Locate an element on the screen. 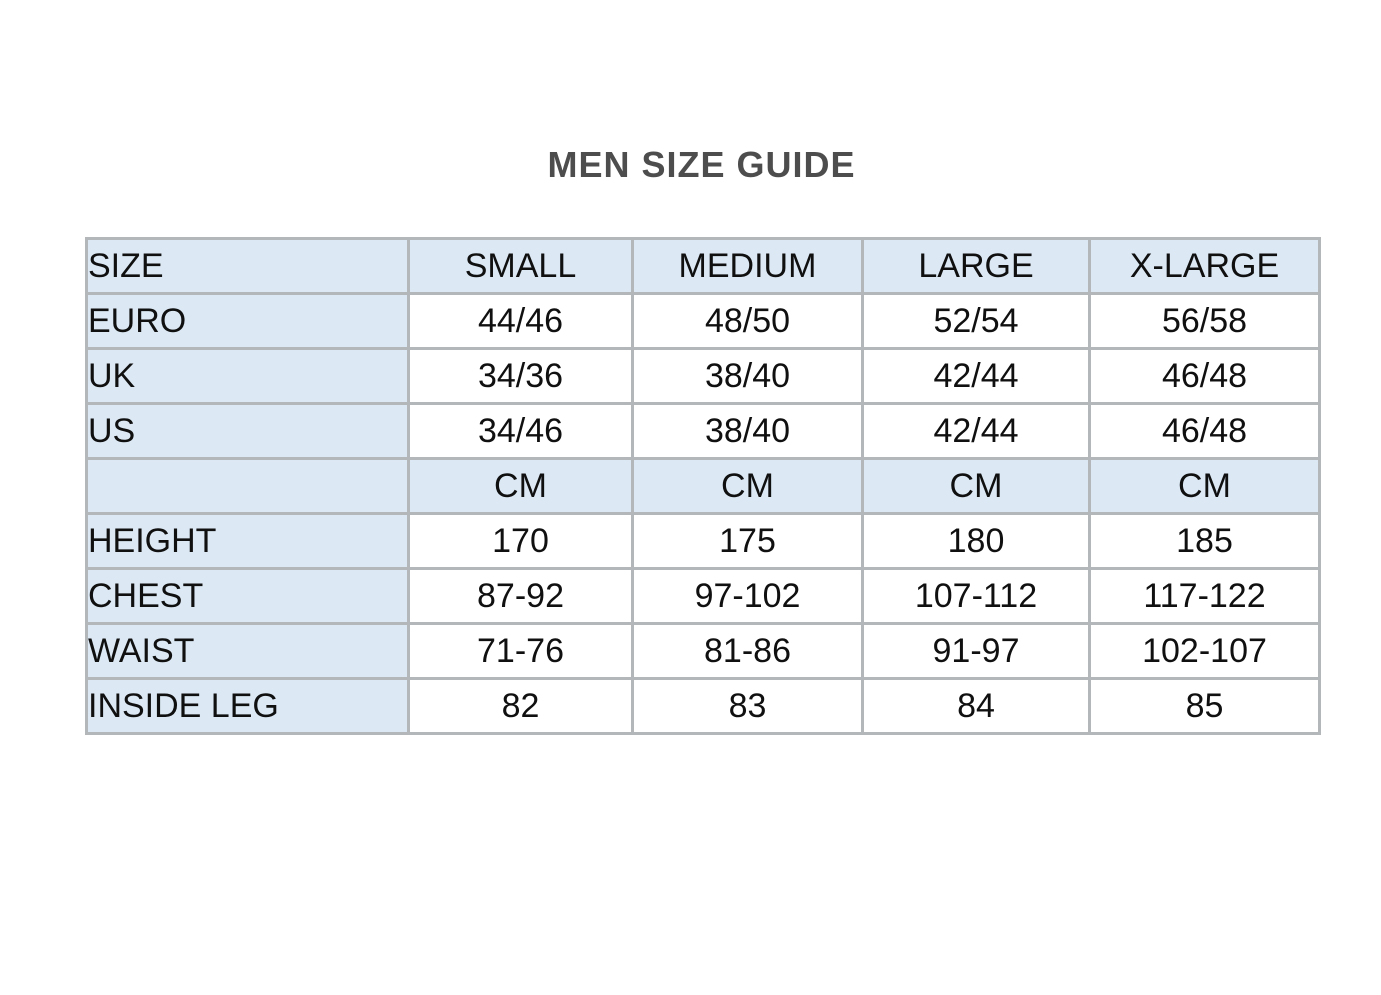 The image size is (1381, 995). size-value-cell: 175 is located at coordinates (747, 541).